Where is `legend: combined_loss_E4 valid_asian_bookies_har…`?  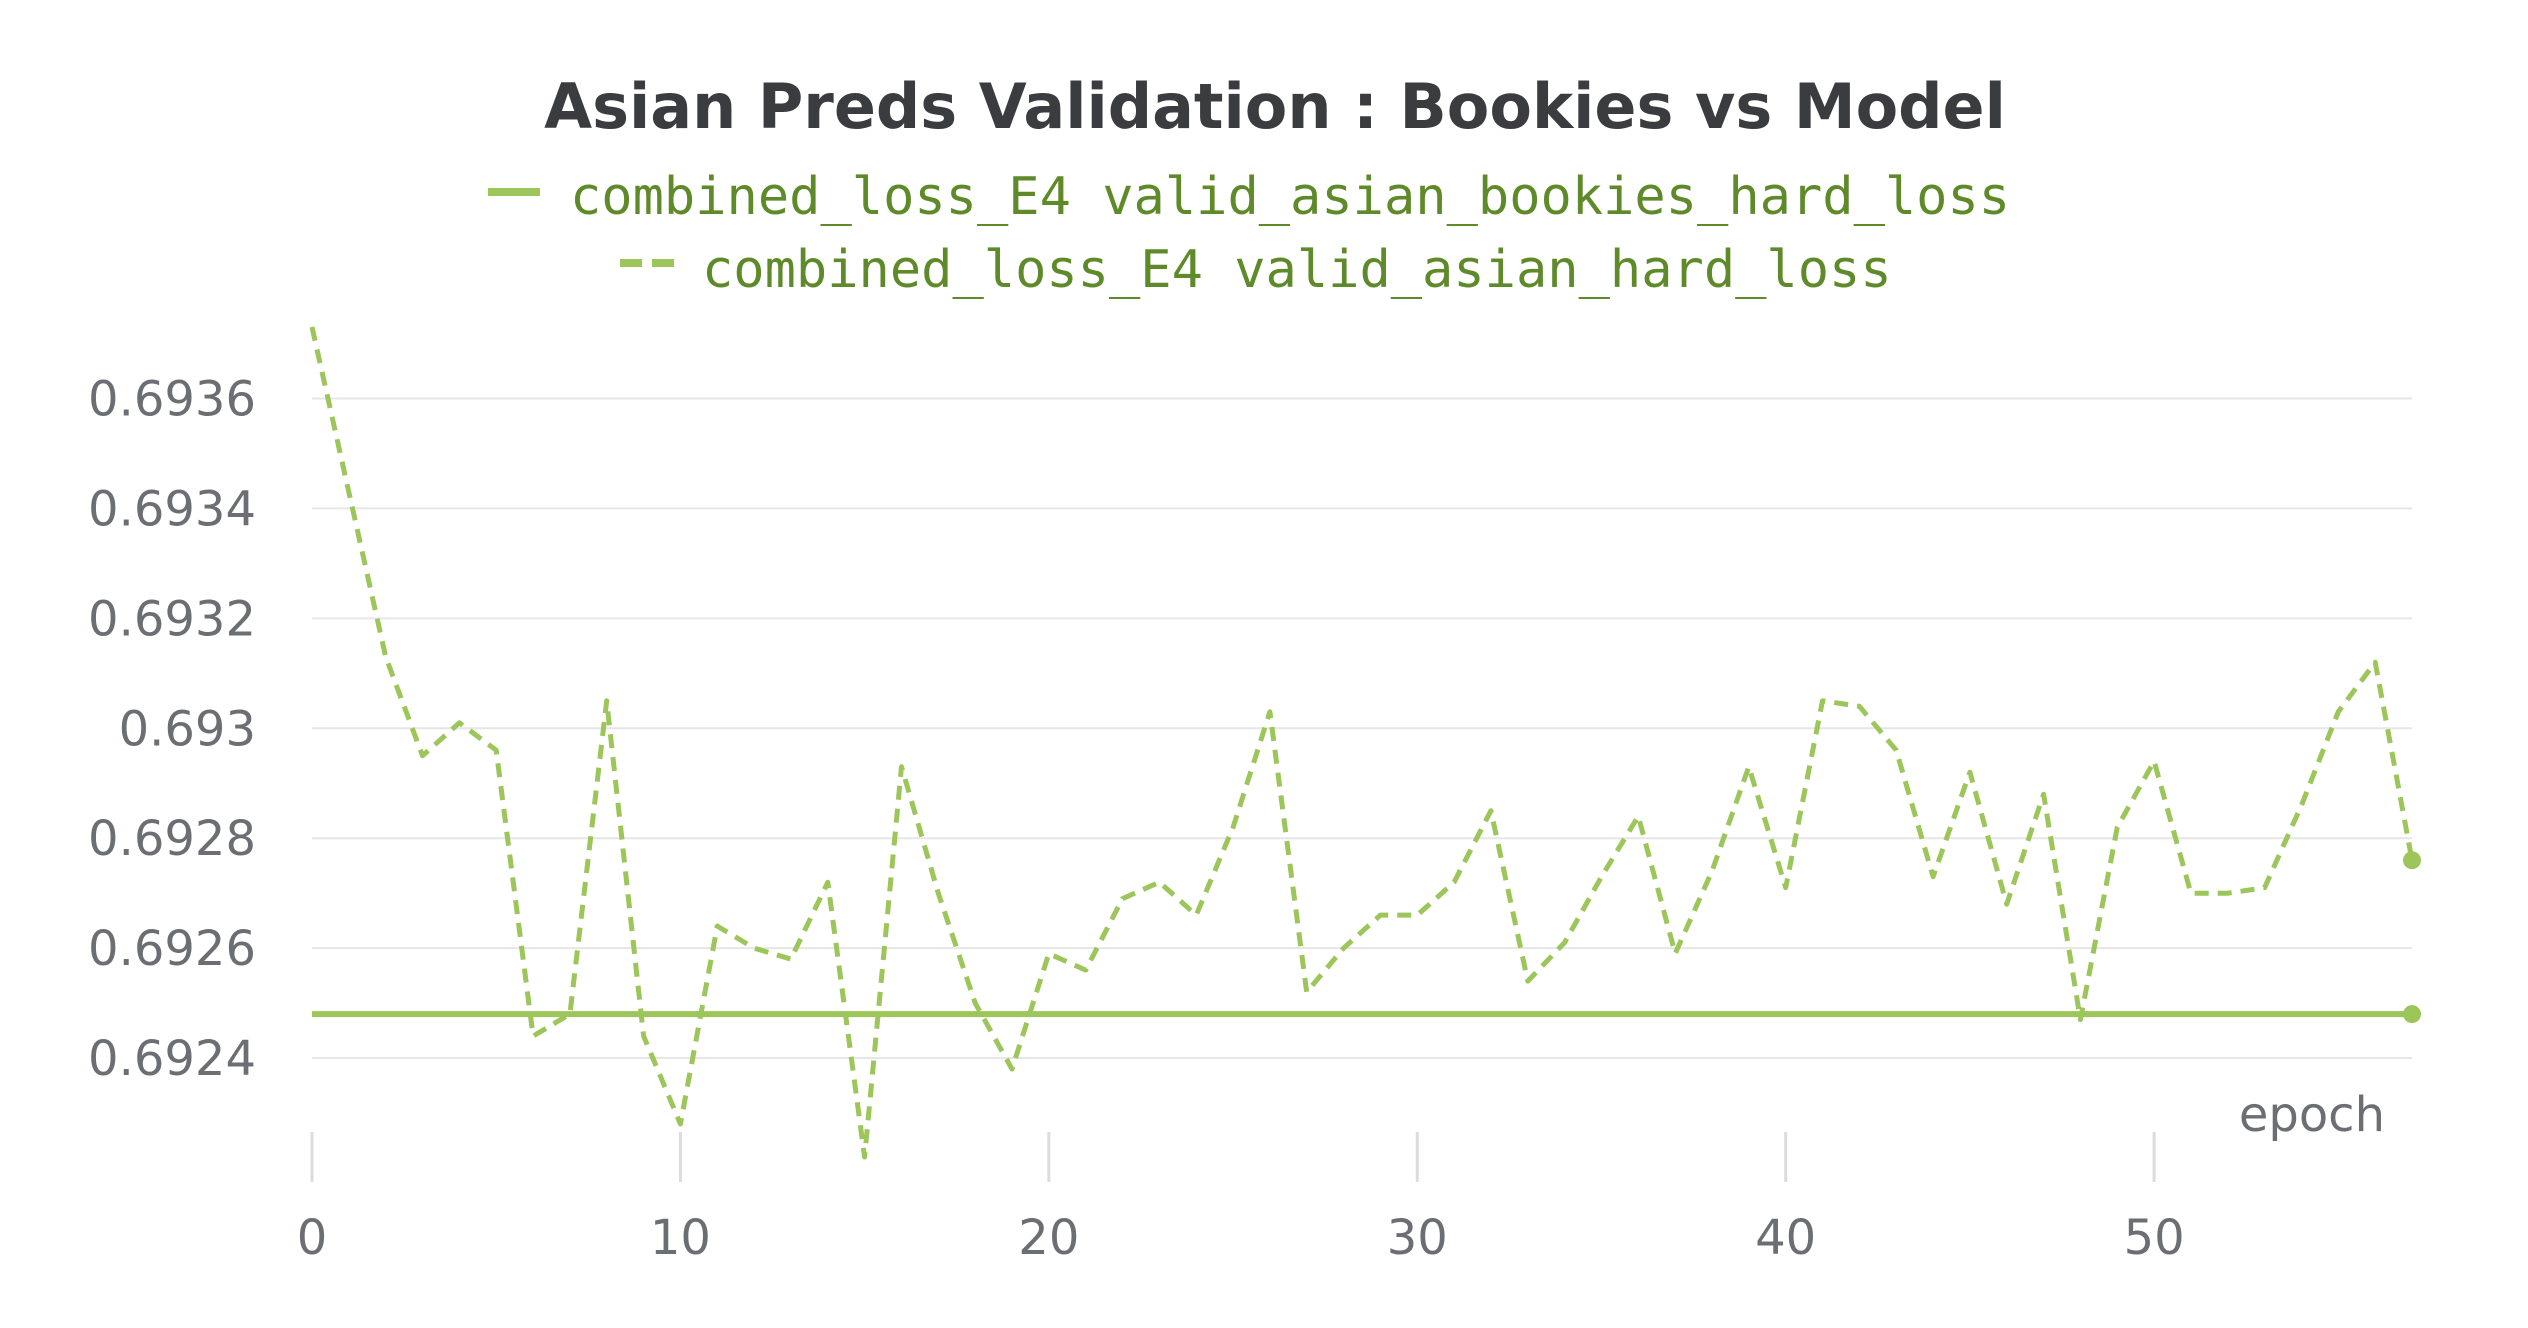 legend: combined_loss_E4 valid_asian_bookies_har… is located at coordinates (1249, 233).